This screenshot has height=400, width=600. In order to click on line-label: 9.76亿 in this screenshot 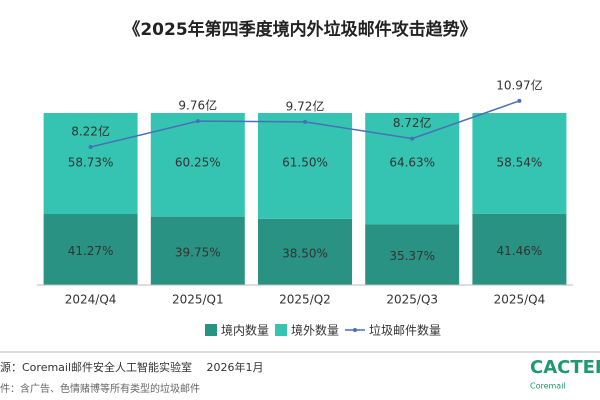, I will do `click(197, 105)`.